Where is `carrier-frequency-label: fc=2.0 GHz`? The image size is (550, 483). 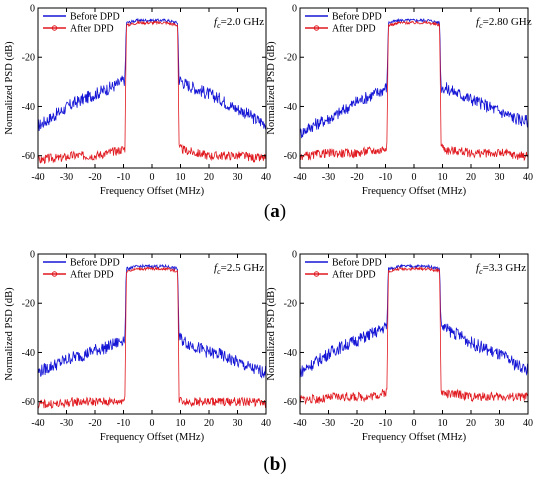
carrier-frequency-label: fc=2.0 GHz is located at coordinates (239, 23).